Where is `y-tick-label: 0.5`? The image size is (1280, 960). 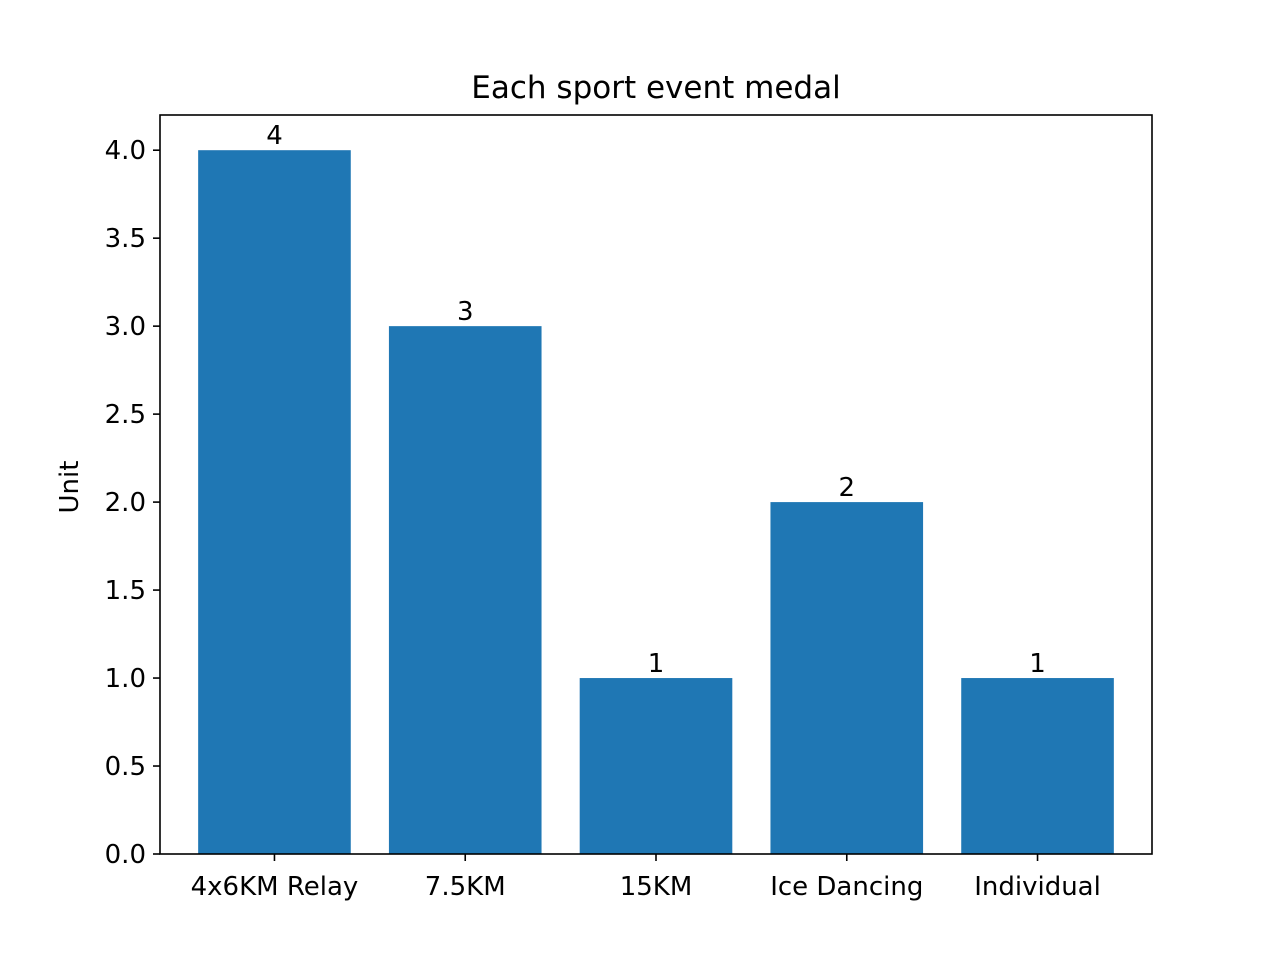
y-tick-label: 0.5 is located at coordinates (125, 767).